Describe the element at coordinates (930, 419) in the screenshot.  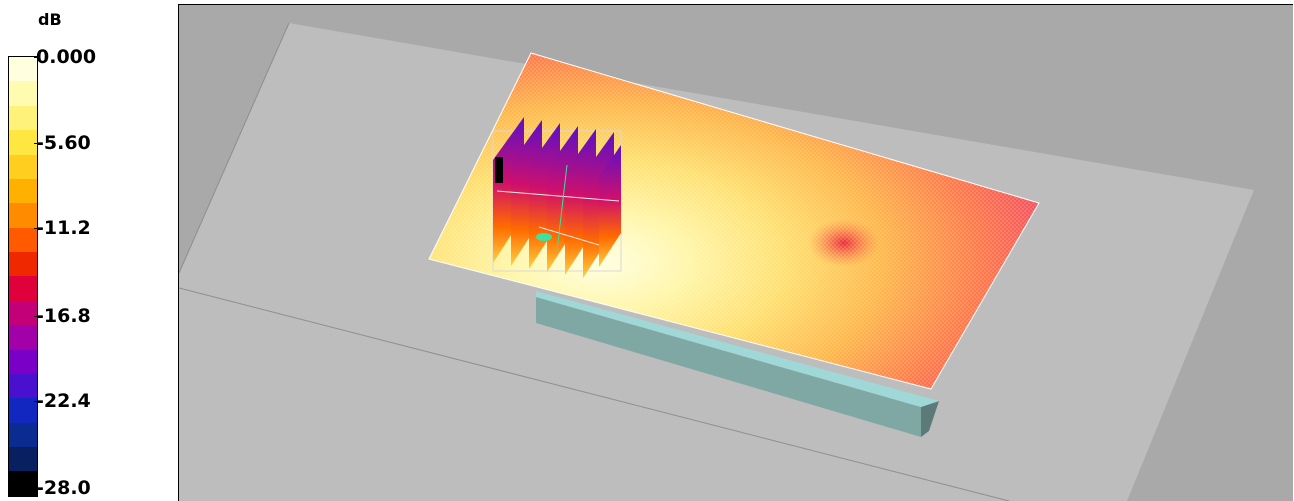
I see `platform-end` at that location.